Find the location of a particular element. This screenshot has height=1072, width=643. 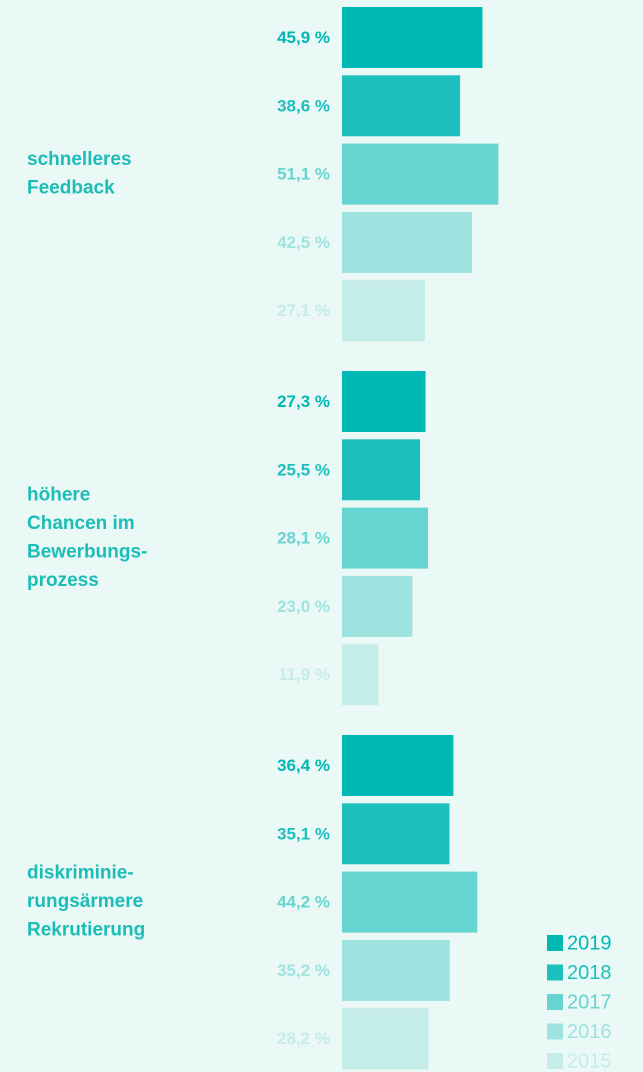

category-label: diskriminie- is located at coordinates (80, 873).